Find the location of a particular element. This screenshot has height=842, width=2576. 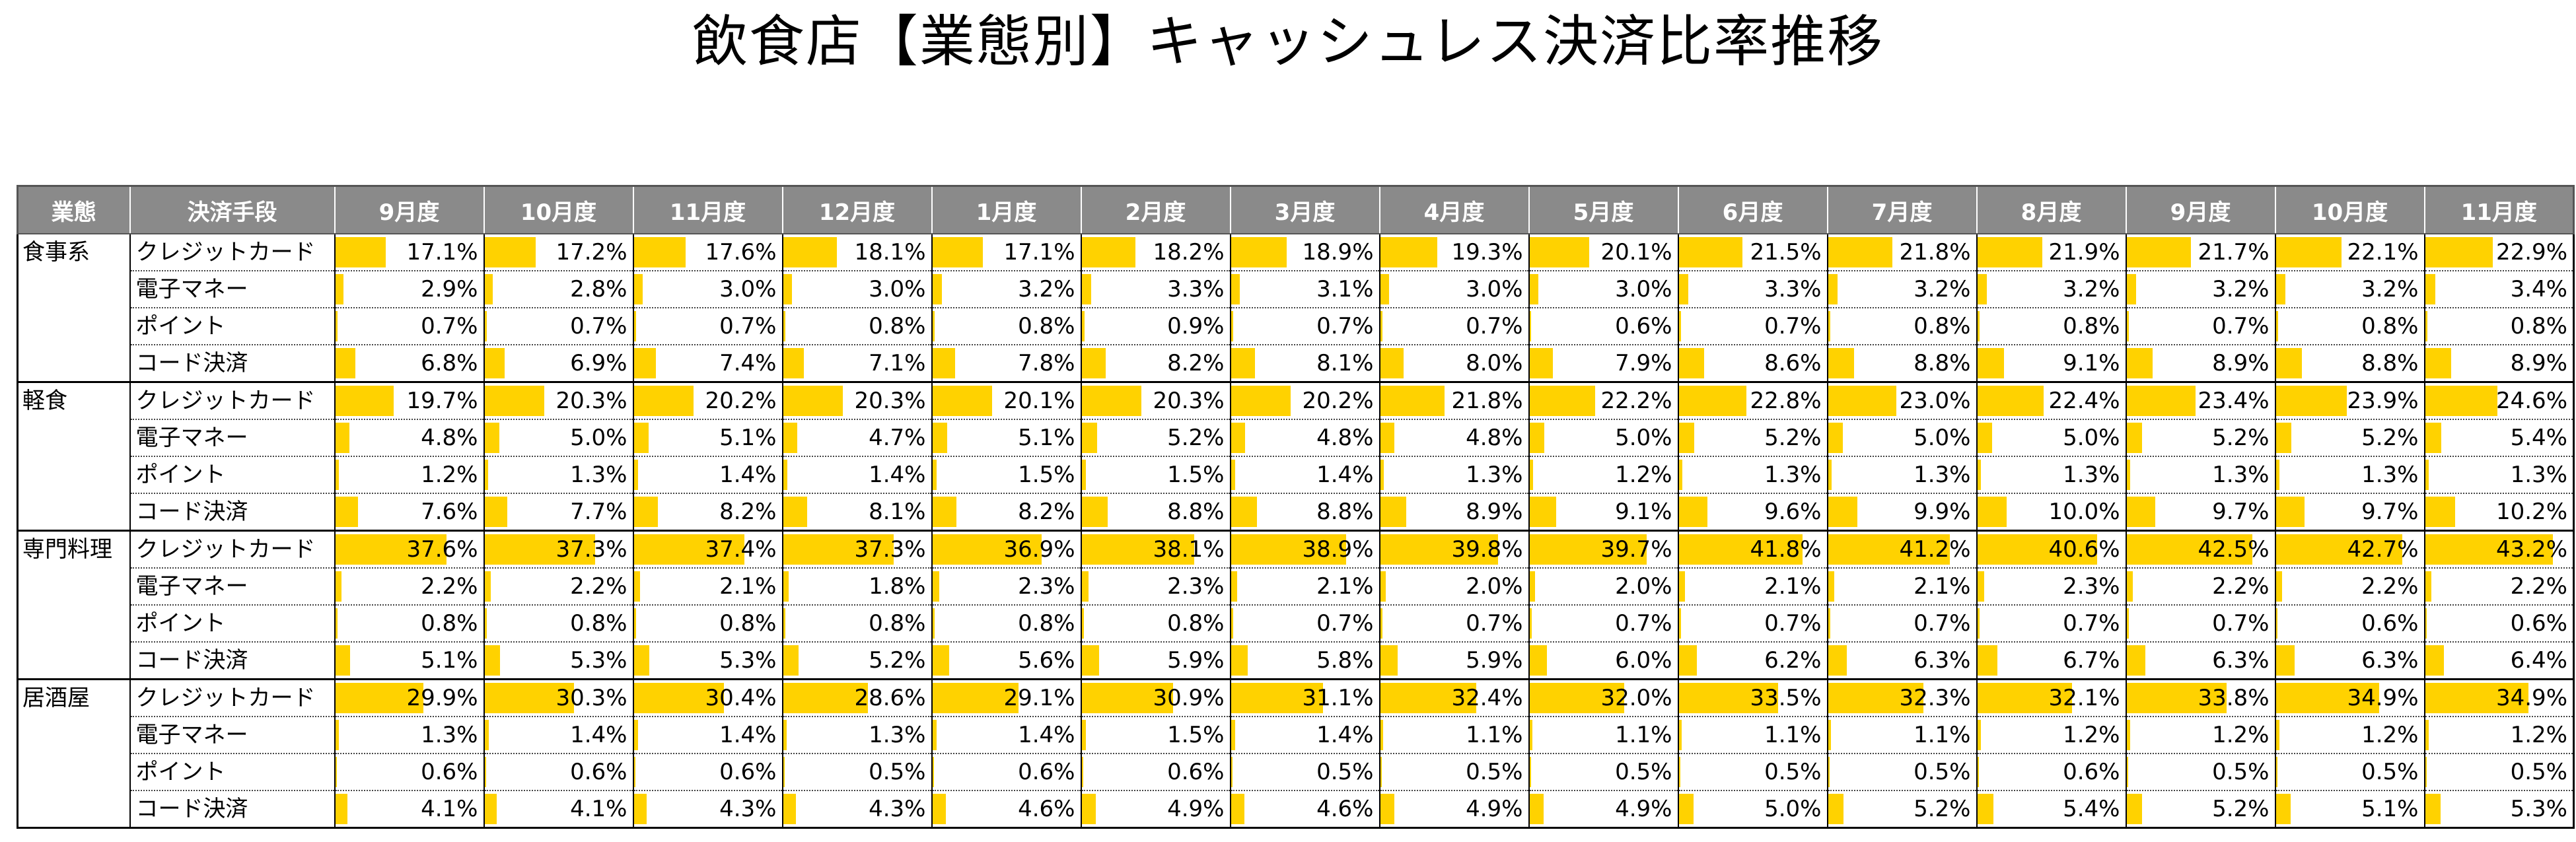

data-label: 4.1% is located at coordinates (598, 809).